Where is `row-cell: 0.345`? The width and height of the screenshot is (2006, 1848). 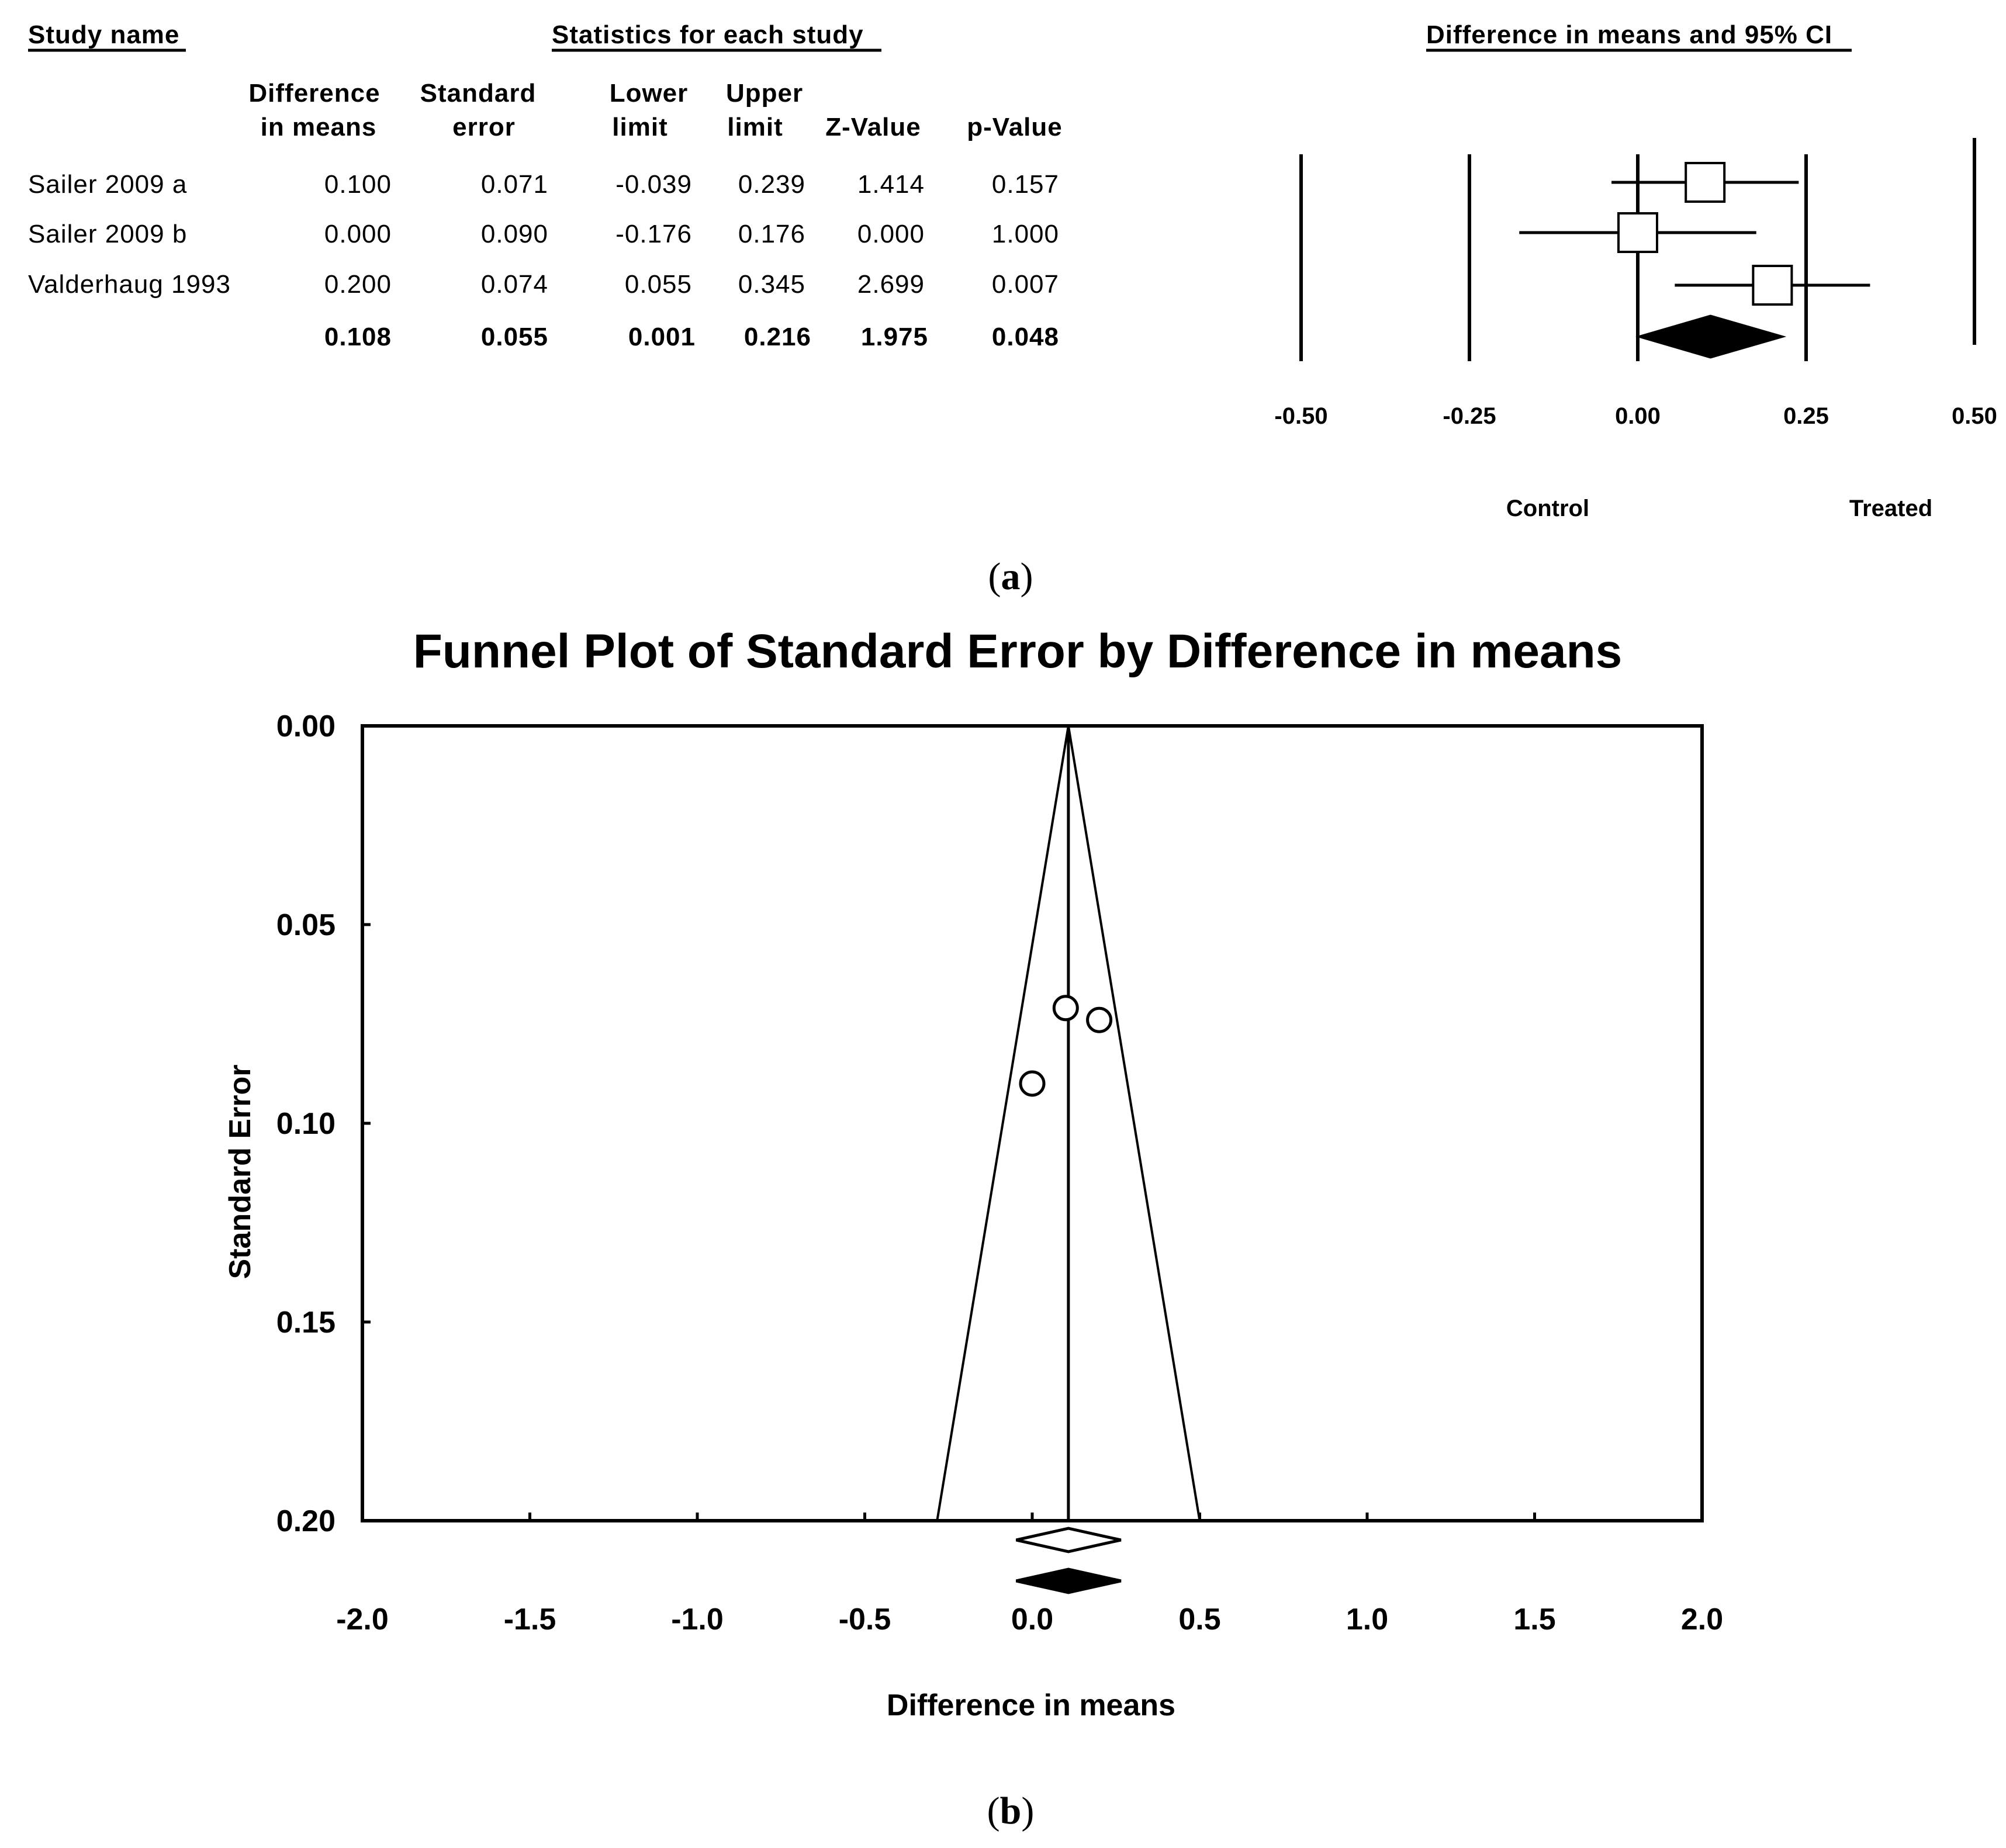 row-cell: 0.345 is located at coordinates (772, 284).